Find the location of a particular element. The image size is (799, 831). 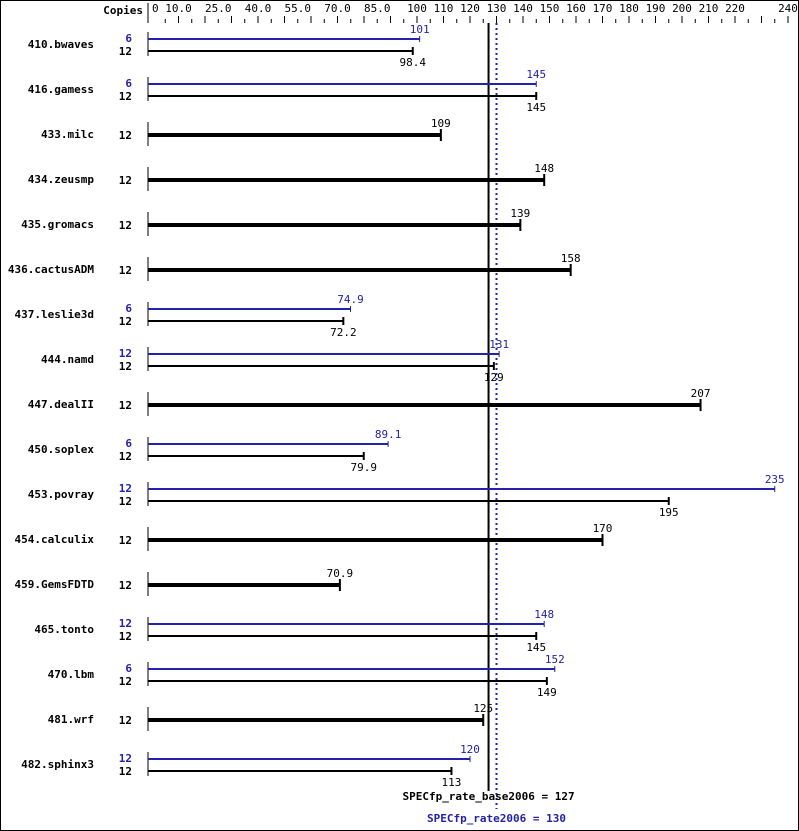

tick-label: 220 is located at coordinates (735, 8).